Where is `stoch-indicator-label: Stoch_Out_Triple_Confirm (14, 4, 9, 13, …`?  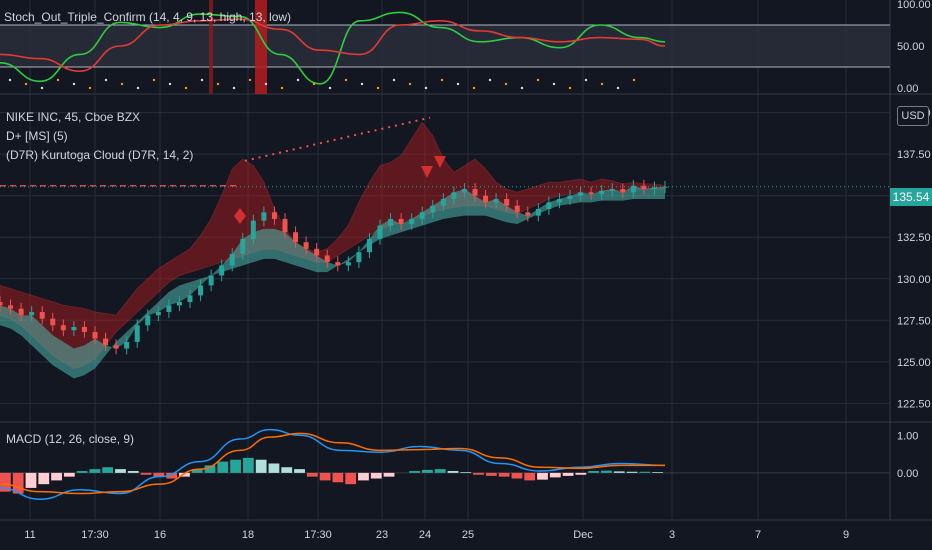
stoch-indicator-label: Stoch_Out_Triple_Confirm (14, 4, 9, 13, … is located at coordinates (148, 17).